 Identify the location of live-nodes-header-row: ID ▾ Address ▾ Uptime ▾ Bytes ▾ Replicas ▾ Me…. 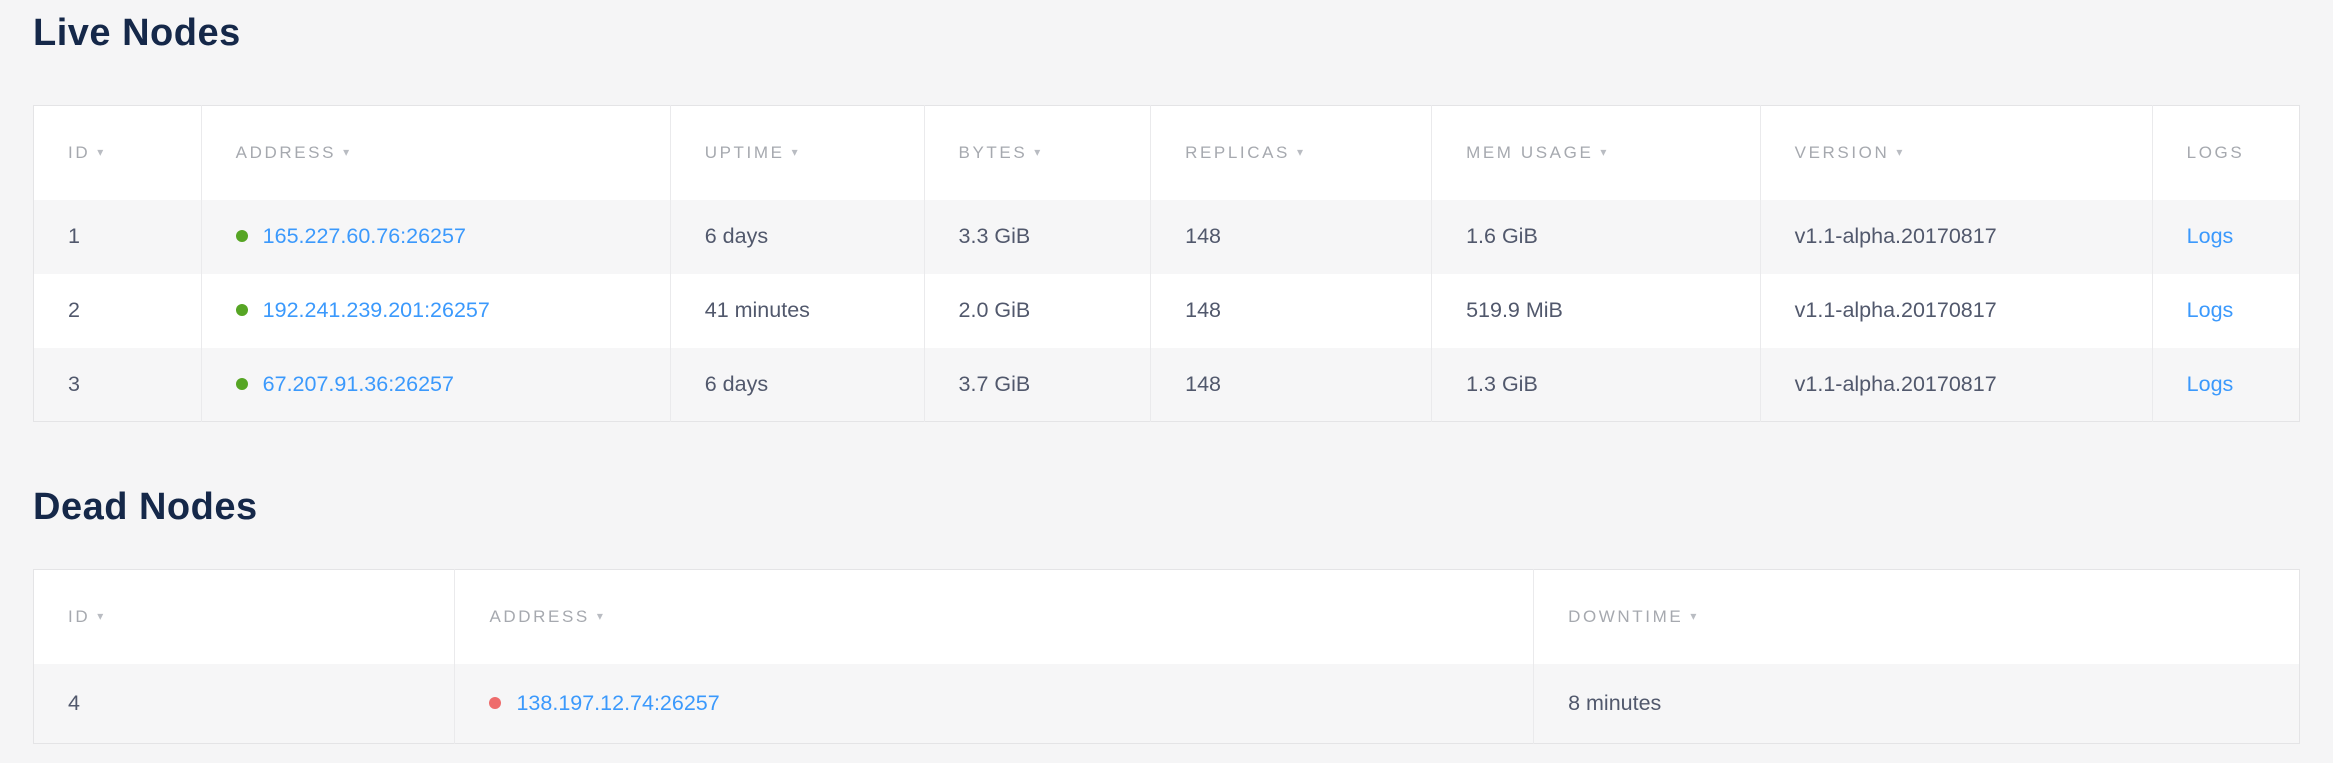
(1166, 152).